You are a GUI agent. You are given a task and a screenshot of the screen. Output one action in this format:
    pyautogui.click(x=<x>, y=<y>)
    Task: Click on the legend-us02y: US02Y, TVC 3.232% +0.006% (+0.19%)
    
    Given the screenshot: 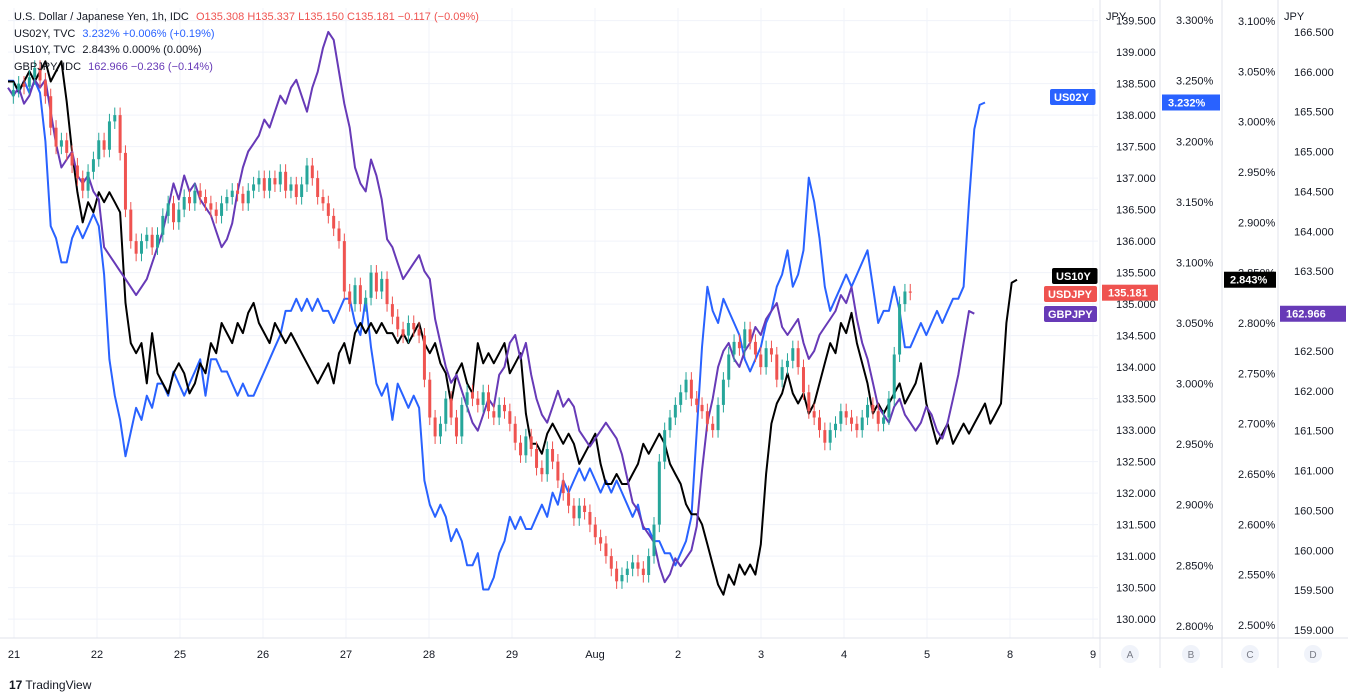 What is the action you would take?
    pyautogui.click(x=246, y=34)
    